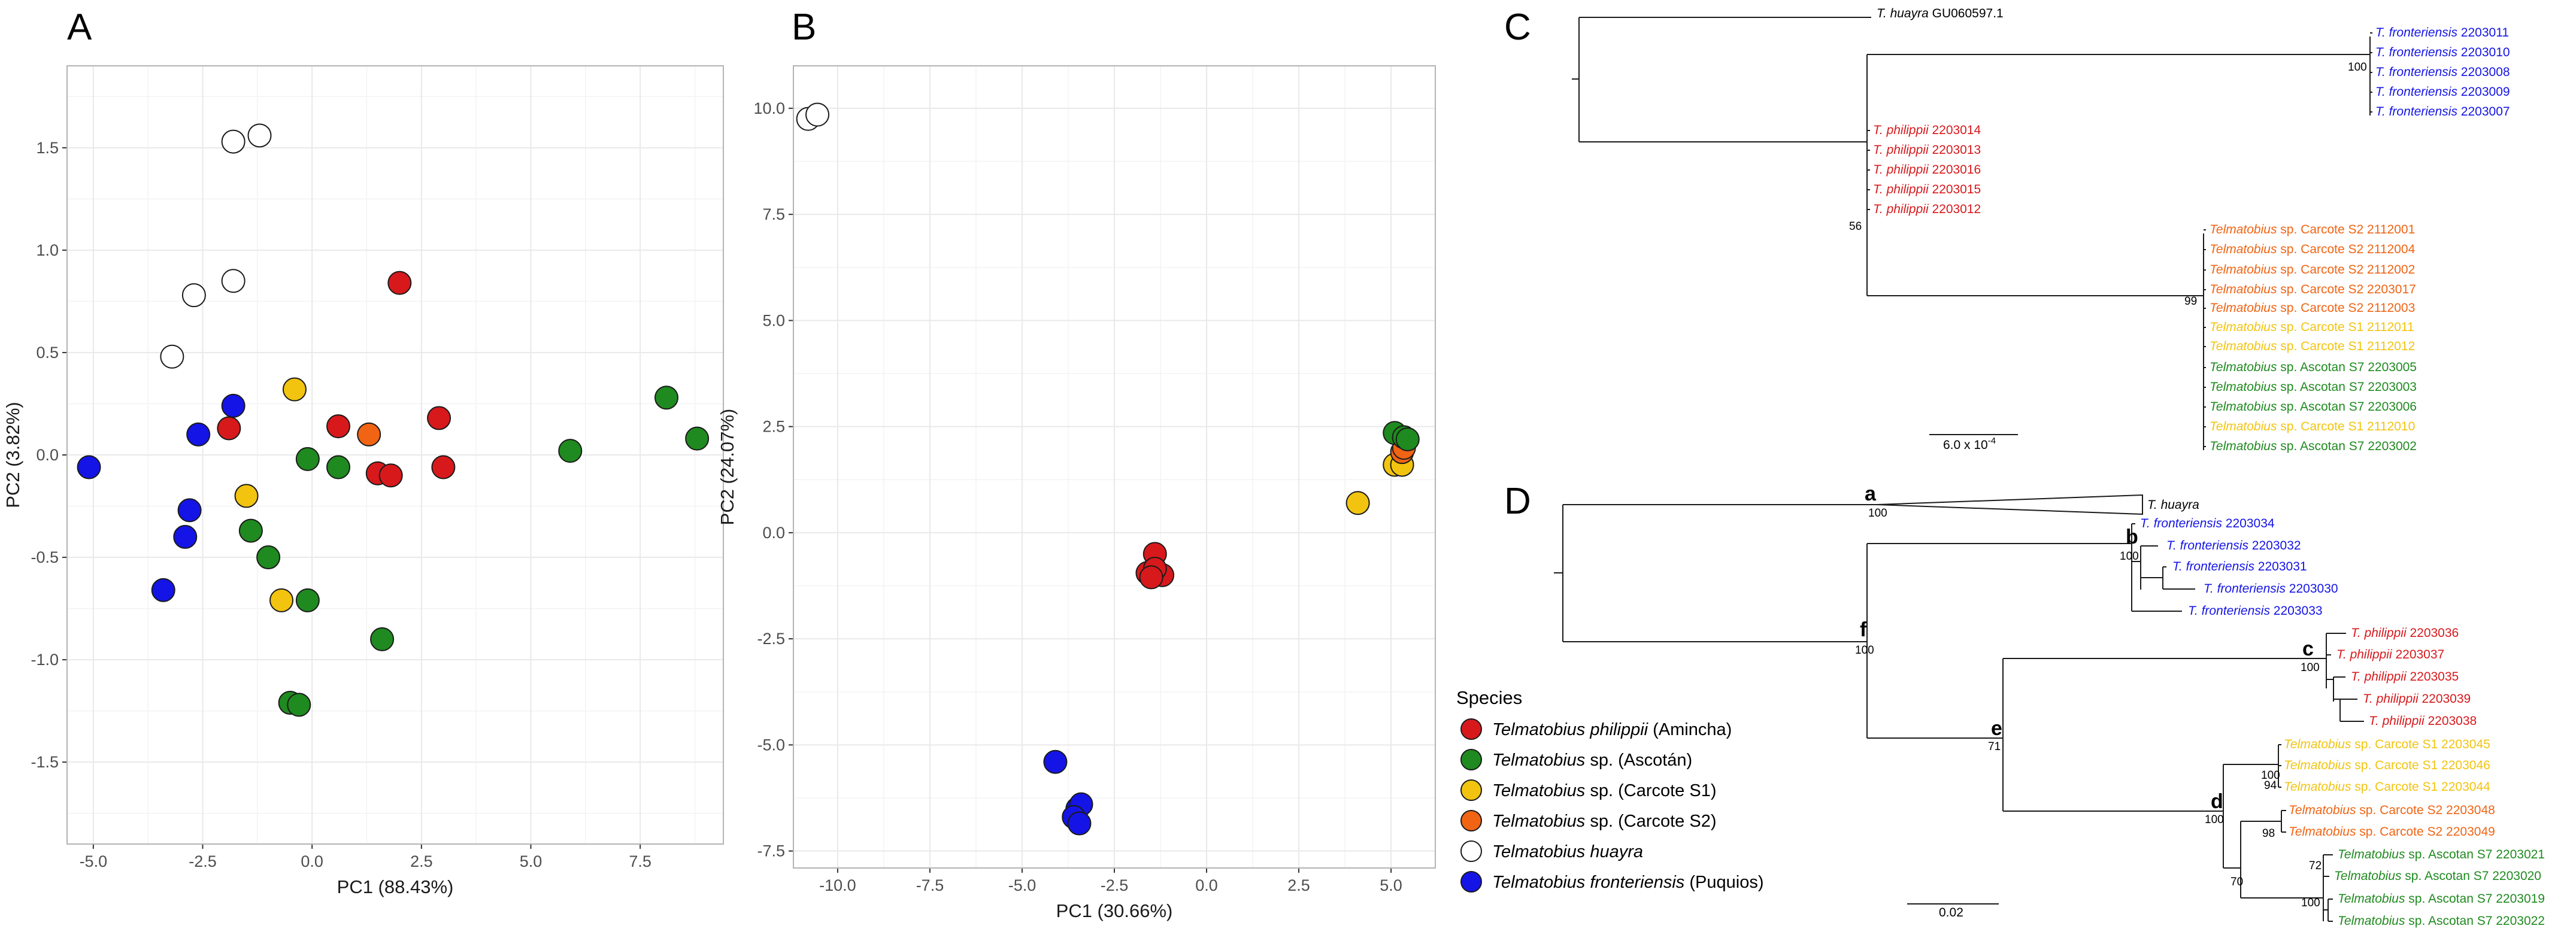 This screenshot has width=2576, height=947. I want to click on leaf-sample-code: 2203034, so click(2250, 523).